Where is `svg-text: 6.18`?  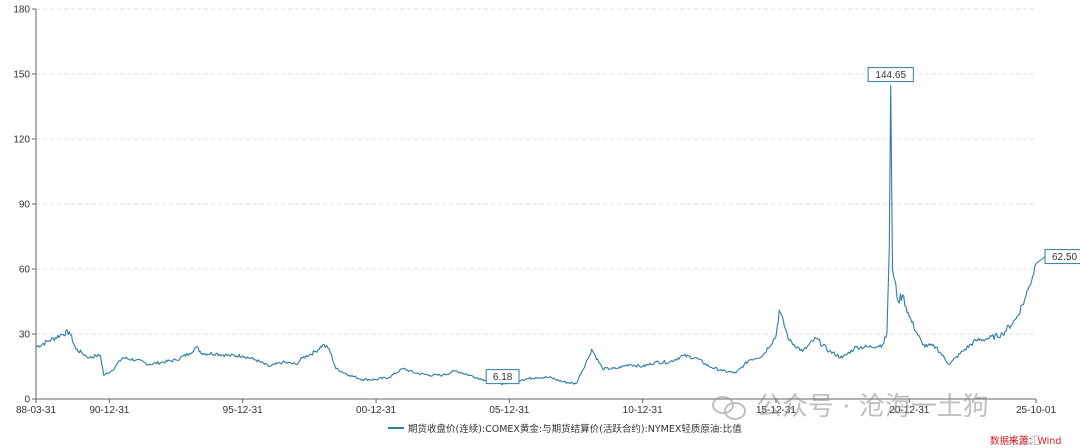
svg-text: 6.18 is located at coordinates (503, 377).